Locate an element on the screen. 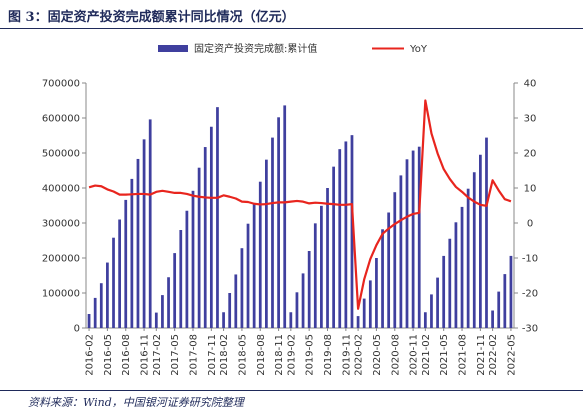 This screenshot has height=416, width=583. right-tick-label: 0 is located at coordinates (530, 224).